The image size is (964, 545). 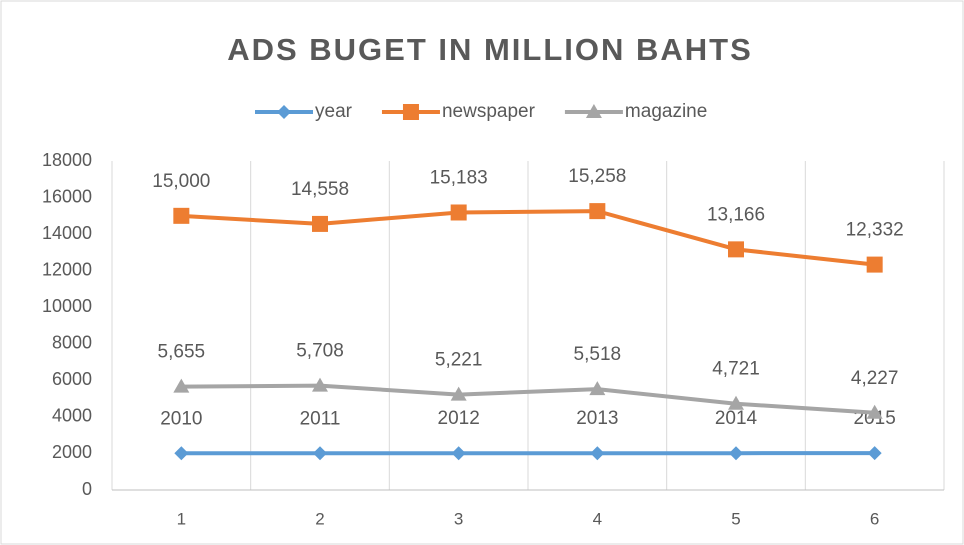 What do you see at coordinates (72, 379) in the screenshot?
I see `y-tick-label: 6000` at bounding box center [72, 379].